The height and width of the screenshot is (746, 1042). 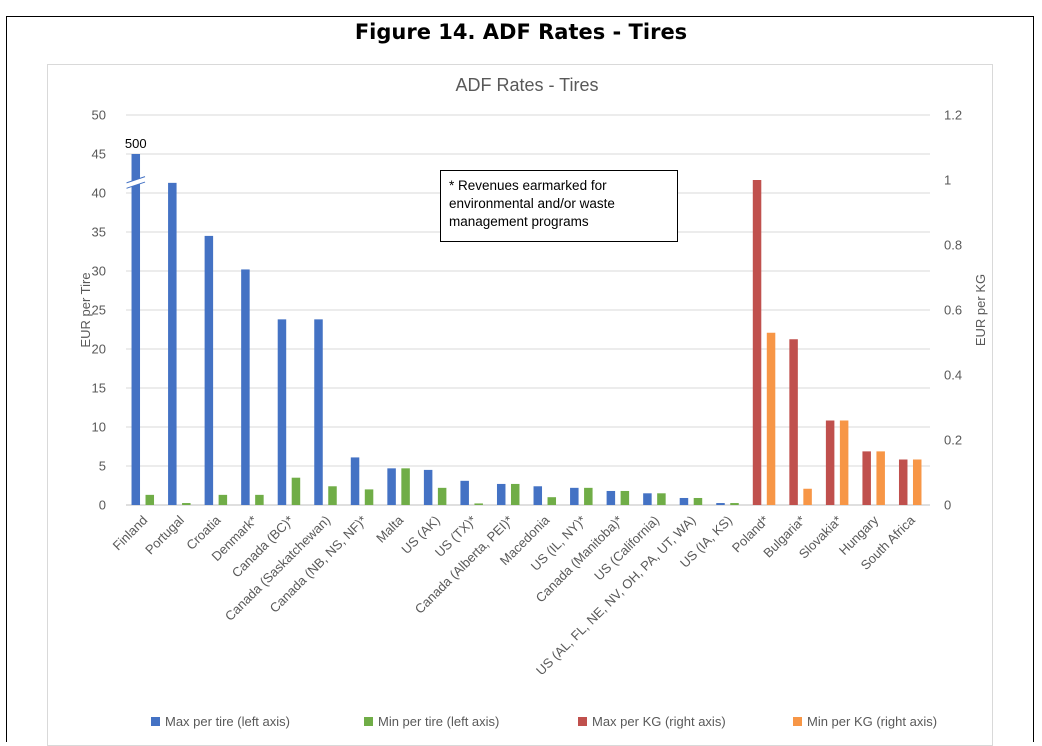 What do you see at coordinates (85, 309) in the screenshot?
I see `left-axis-title: EUR per Tire` at bounding box center [85, 309].